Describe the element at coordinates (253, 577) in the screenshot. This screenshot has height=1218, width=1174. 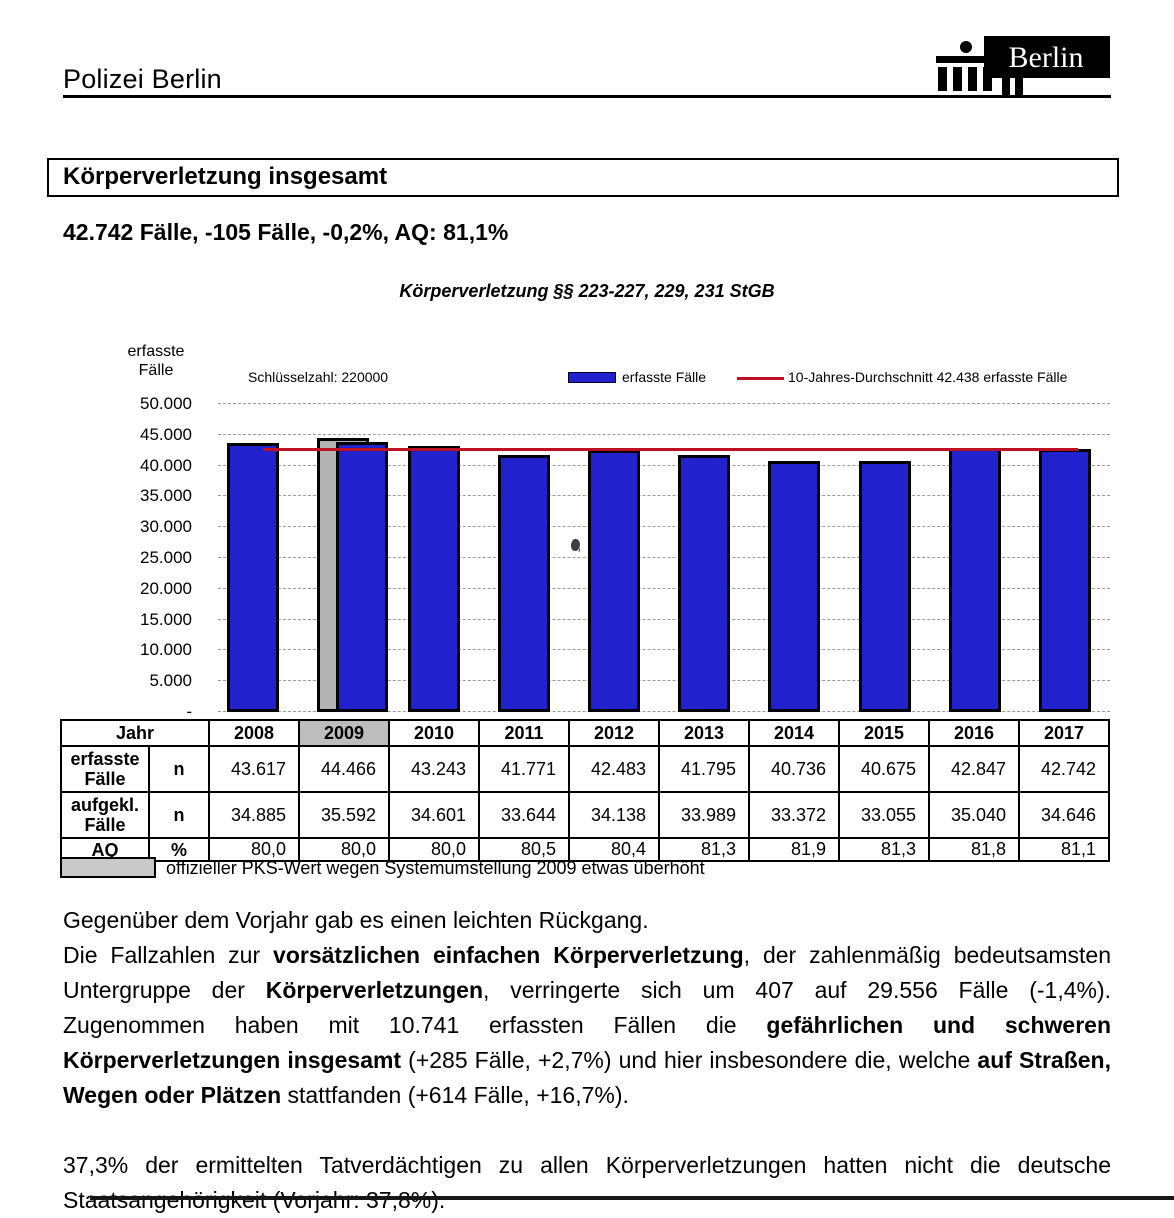
I see `bar-2008` at that location.